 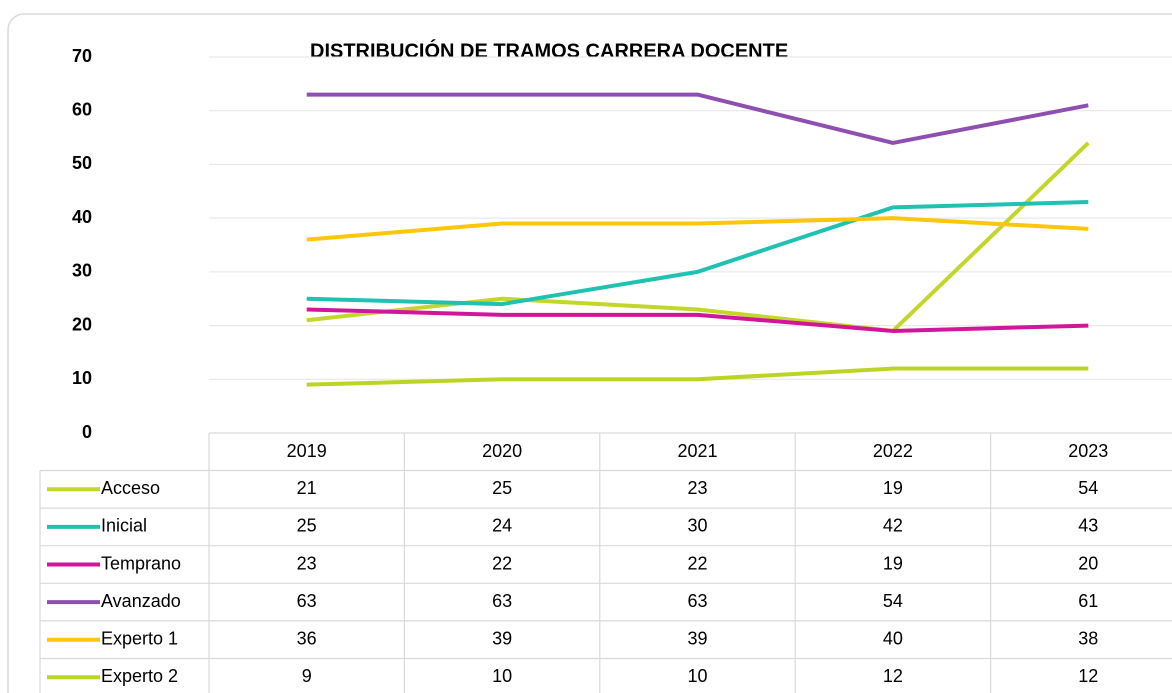 I want to click on y-tick-label: 50, so click(x=82, y=163).